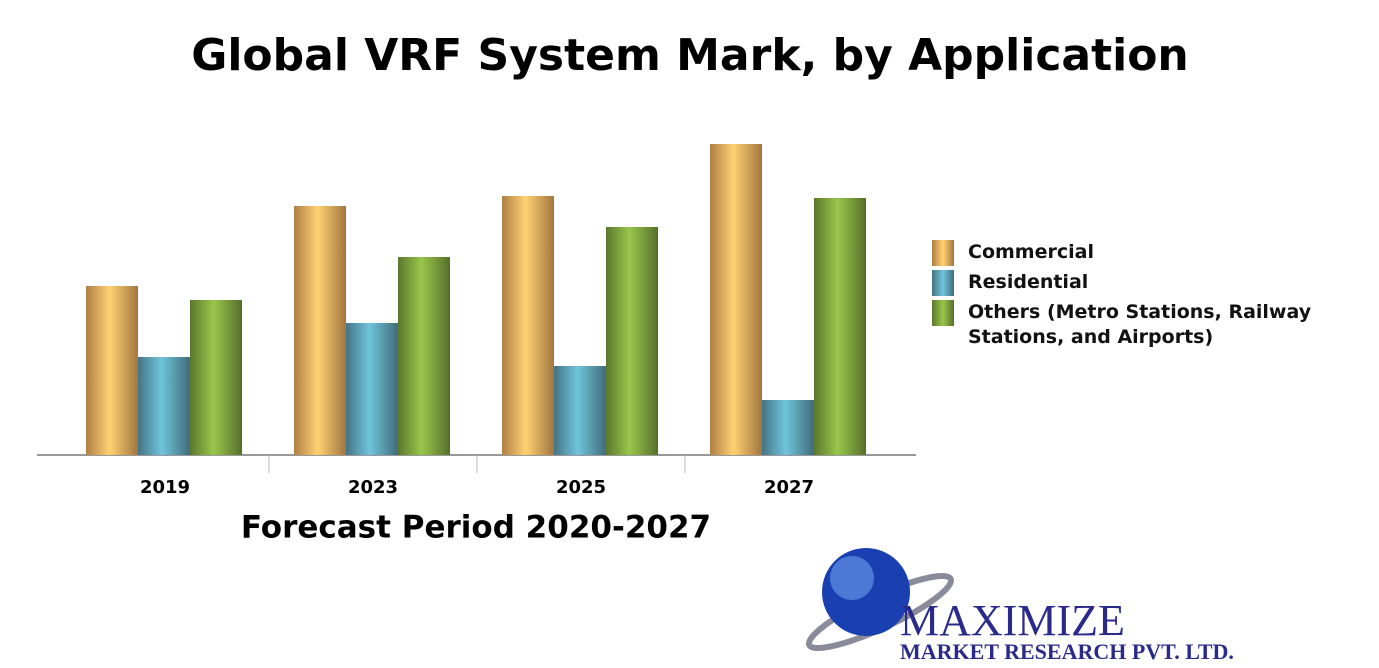 Image resolution: width=1379 pixels, height=668 pixels. Describe the element at coordinates (1012, 620) in the screenshot. I see `logo-name: MAXIMIZE` at that location.